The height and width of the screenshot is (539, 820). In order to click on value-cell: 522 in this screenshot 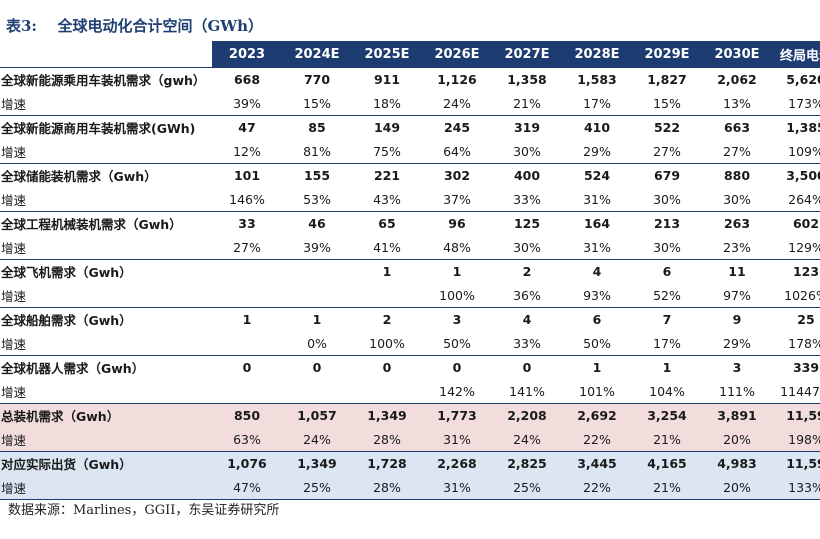, I will do `click(667, 127)`.